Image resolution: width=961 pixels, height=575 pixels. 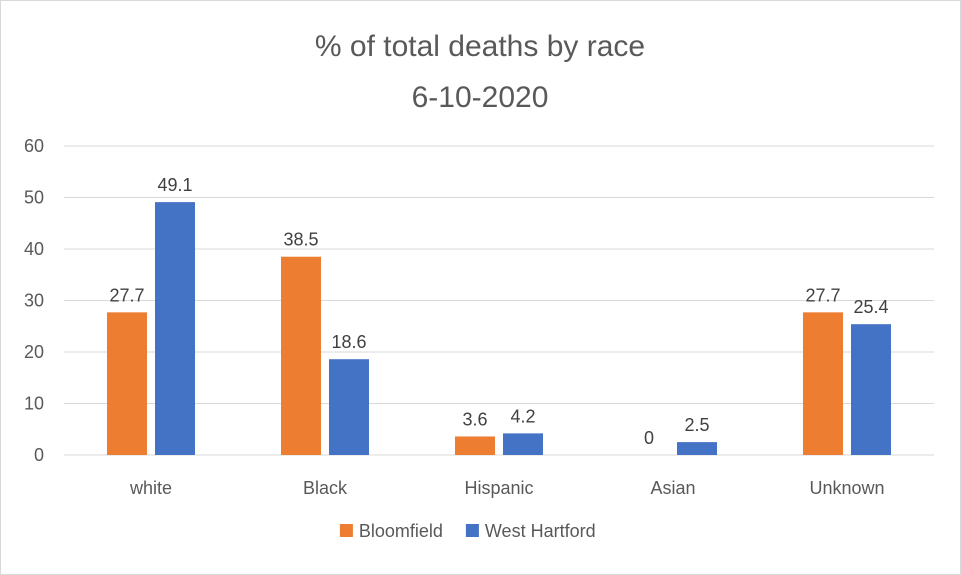 I want to click on data-label: 49.1, so click(x=174, y=185).